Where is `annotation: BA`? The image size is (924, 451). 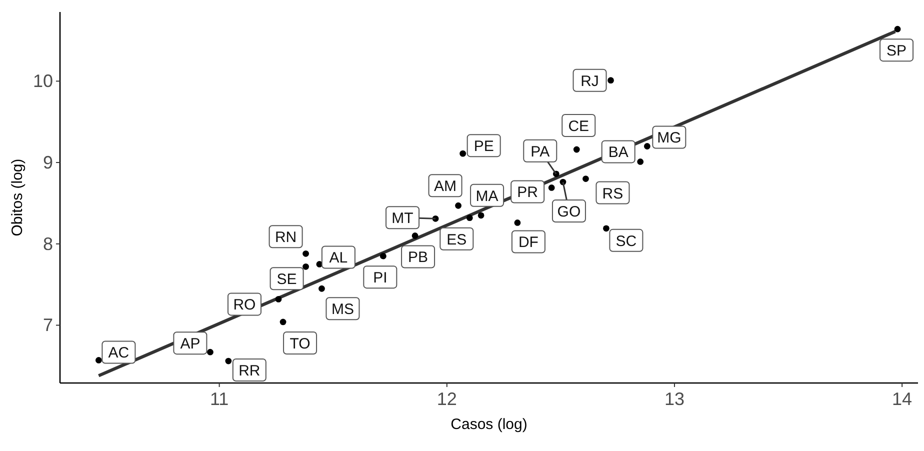
annotation: BA is located at coordinates (618, 153).